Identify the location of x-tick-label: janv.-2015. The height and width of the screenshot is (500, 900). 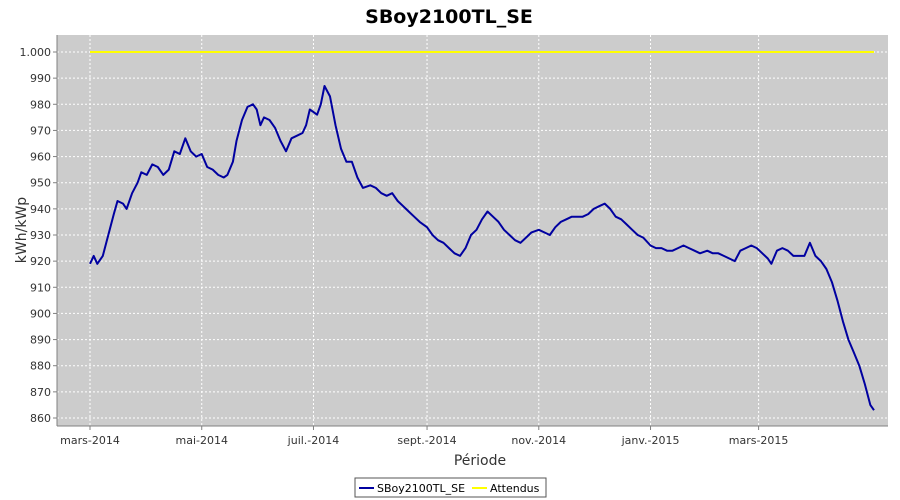
(650, 440).